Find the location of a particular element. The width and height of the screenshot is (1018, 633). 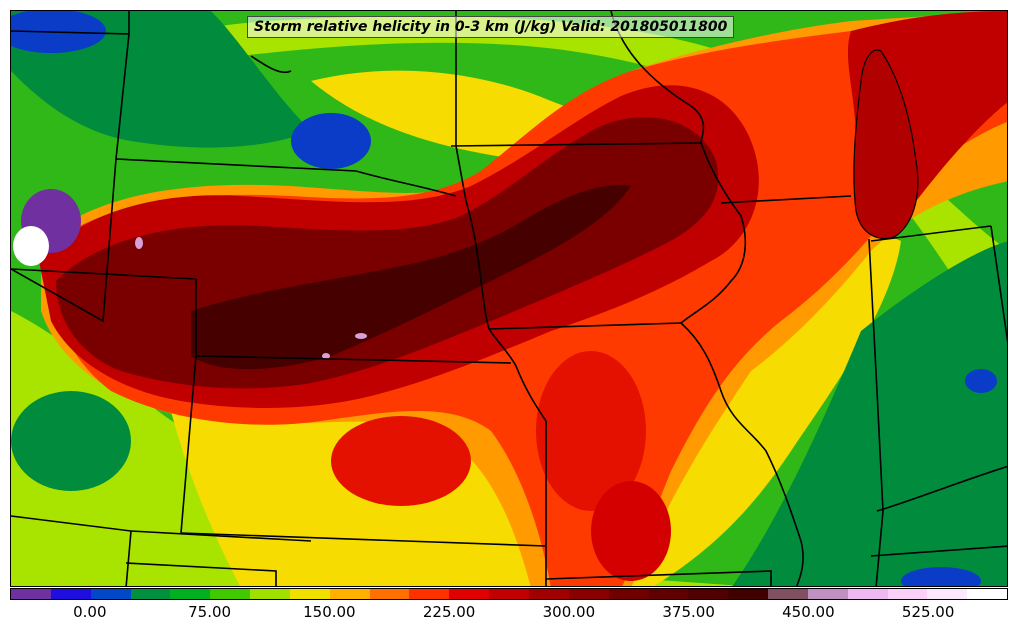

field-black-red-core is located at coordinates (411, 277).